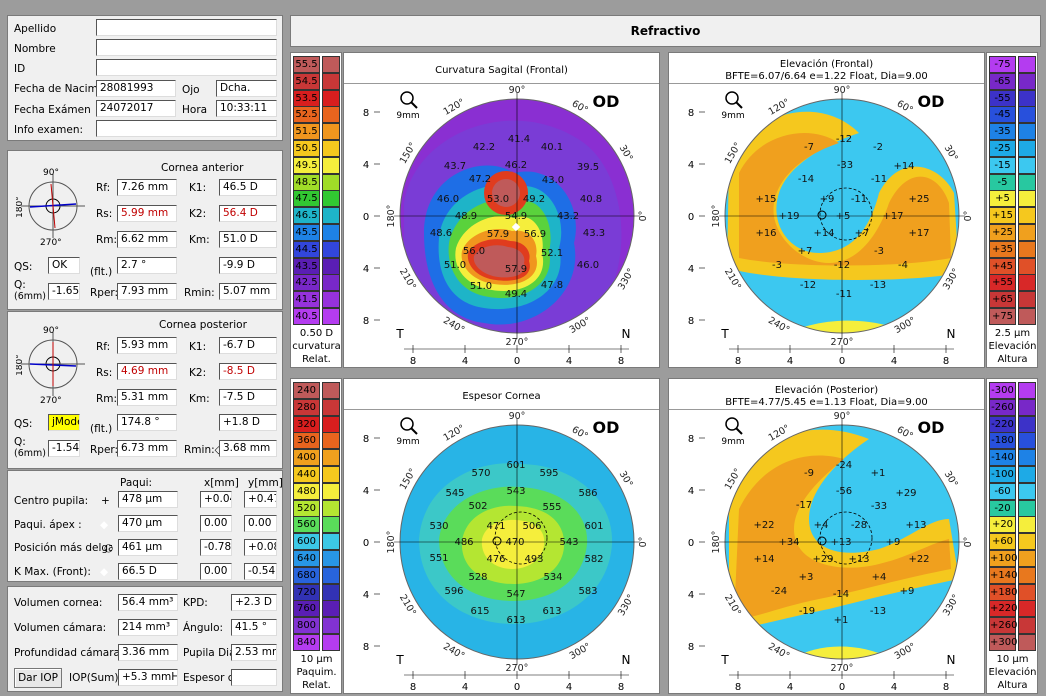  I want to click on anterior-k2-label: K2:, so click(198, 214).